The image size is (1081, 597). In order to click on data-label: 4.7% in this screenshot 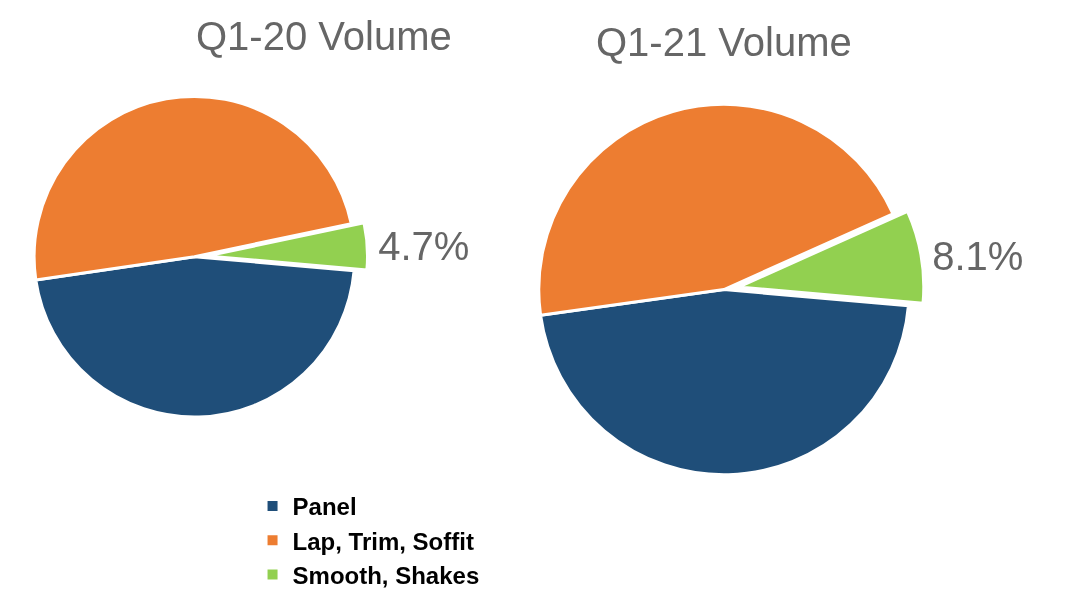, I will do `click(424, 246)`.